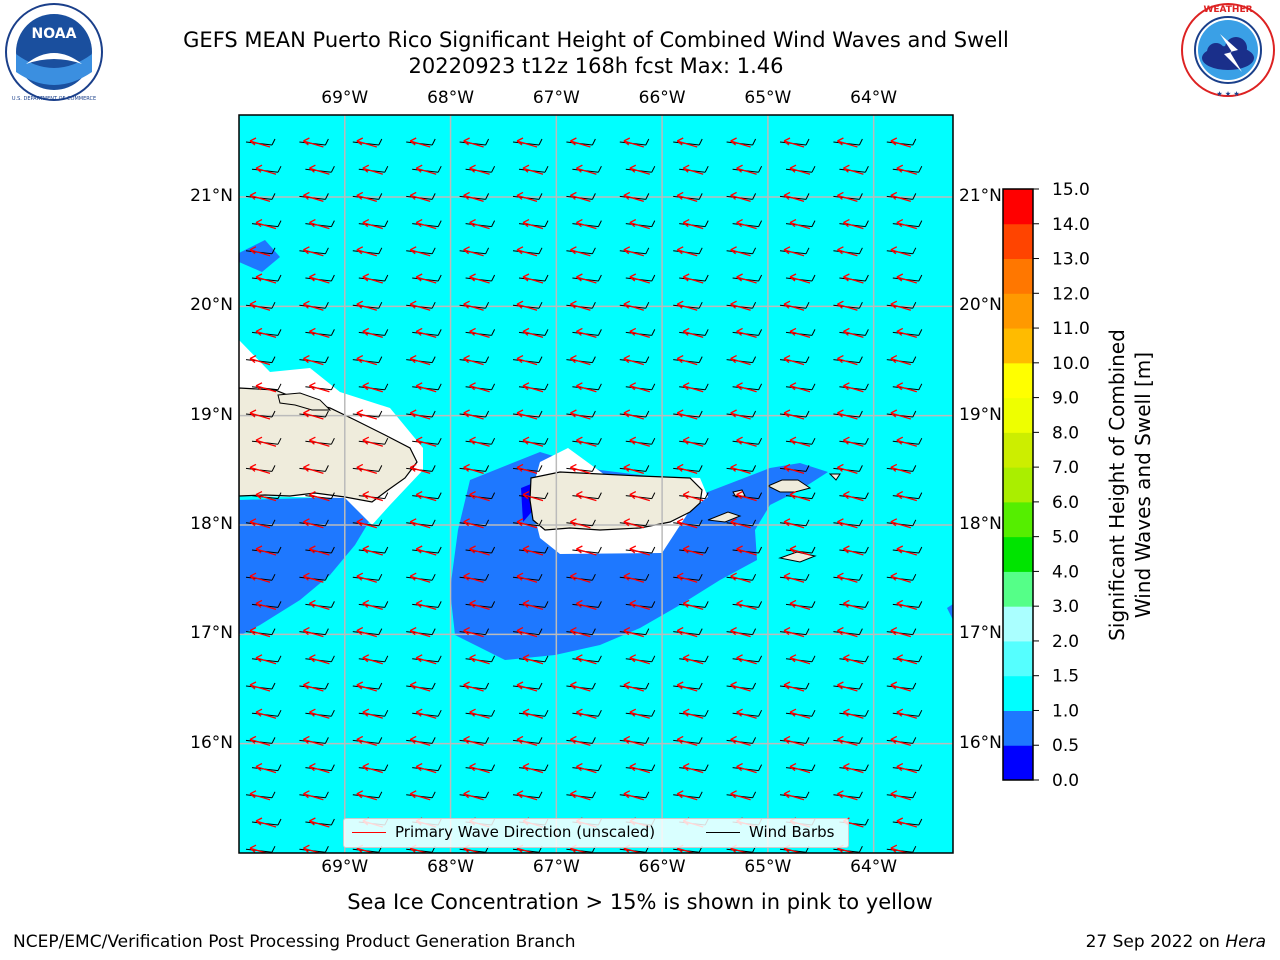  I want to click on lat-label-left: 16°N, so click(211, 742).